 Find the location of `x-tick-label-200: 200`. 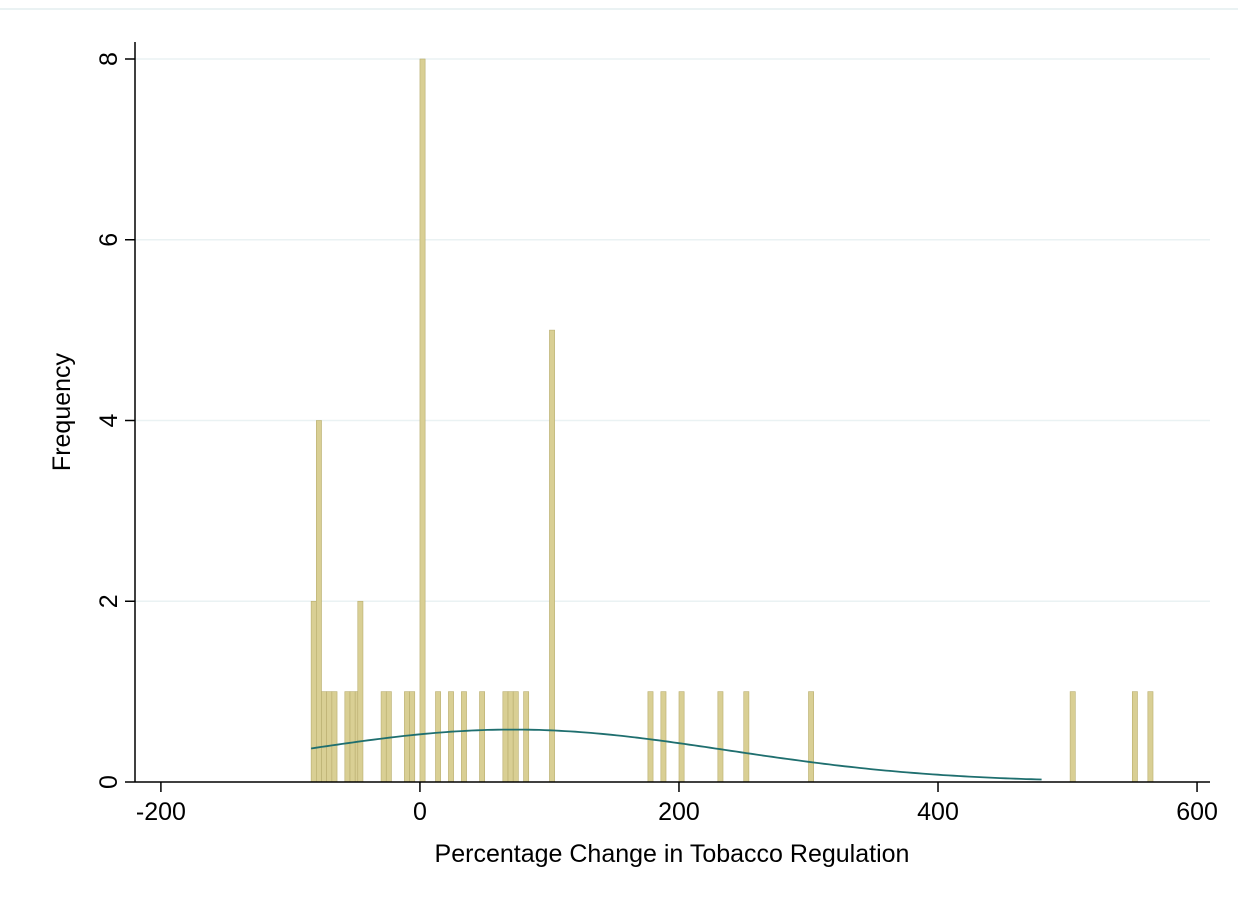

x-tick-label-200: 200 is located at coordinates (679, 812).